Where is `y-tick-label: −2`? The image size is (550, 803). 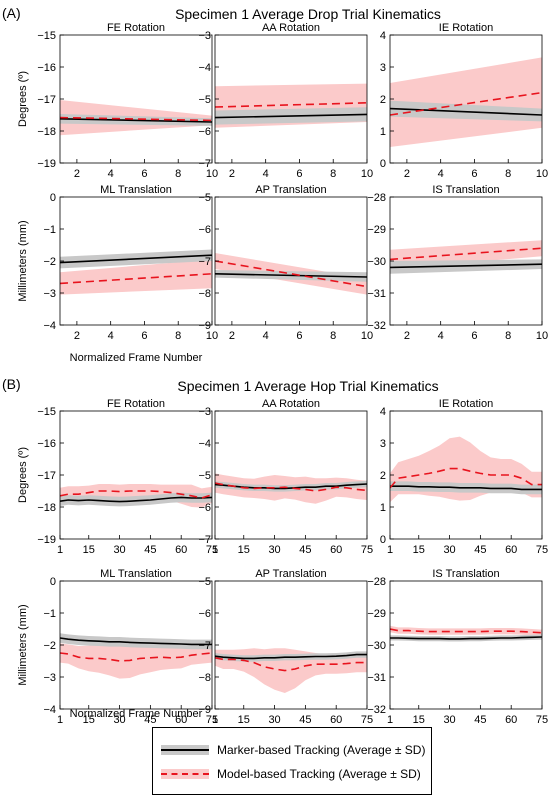
y-tick-label: −2 is located at coordinates (49, 646).